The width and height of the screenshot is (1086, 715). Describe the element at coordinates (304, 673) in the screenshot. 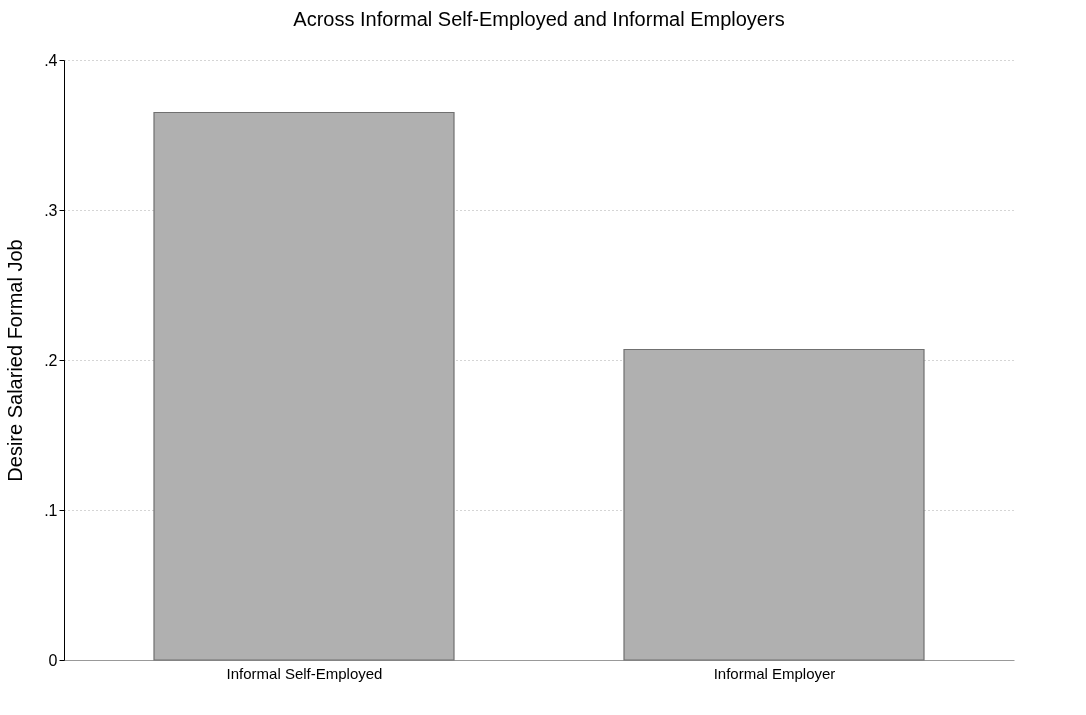

I see `x-tick-label: Informal Self-Employed` at that location.